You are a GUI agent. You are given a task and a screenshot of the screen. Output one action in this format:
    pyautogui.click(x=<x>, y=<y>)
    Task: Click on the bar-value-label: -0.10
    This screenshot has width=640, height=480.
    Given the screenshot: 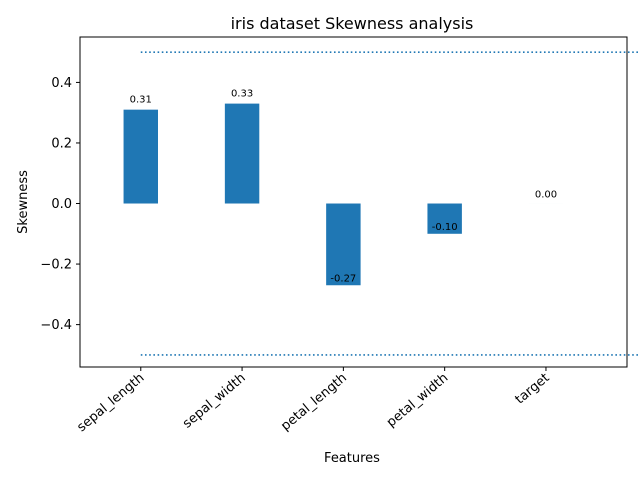 What is the action you would take?
    pyautogui.click(x=445, y=227)
    